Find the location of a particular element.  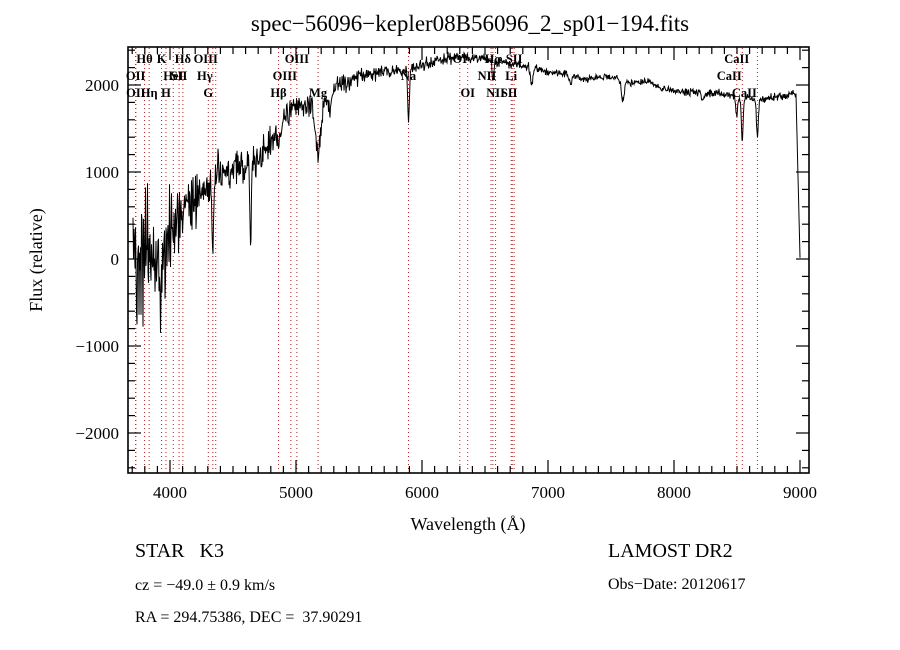

x-axis-label: Wavelength (Å) is located at coordinates (467, 524).